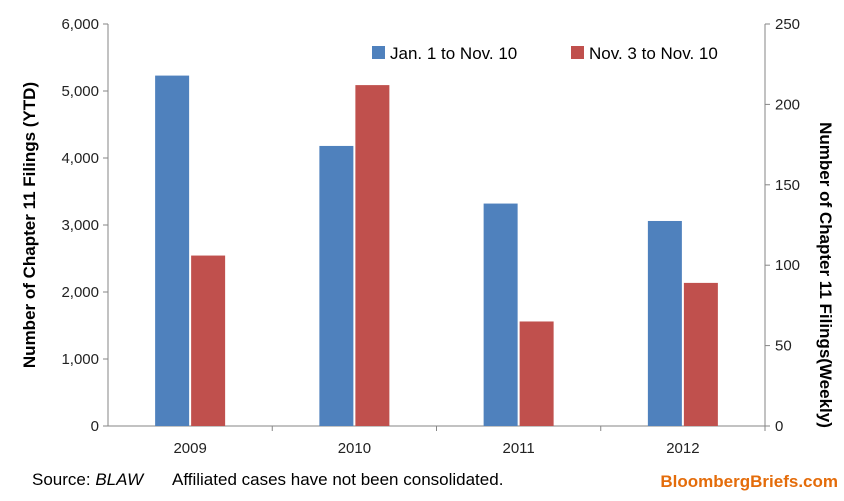  I want to click on x-tick-label: 2009, so click(189, 448).